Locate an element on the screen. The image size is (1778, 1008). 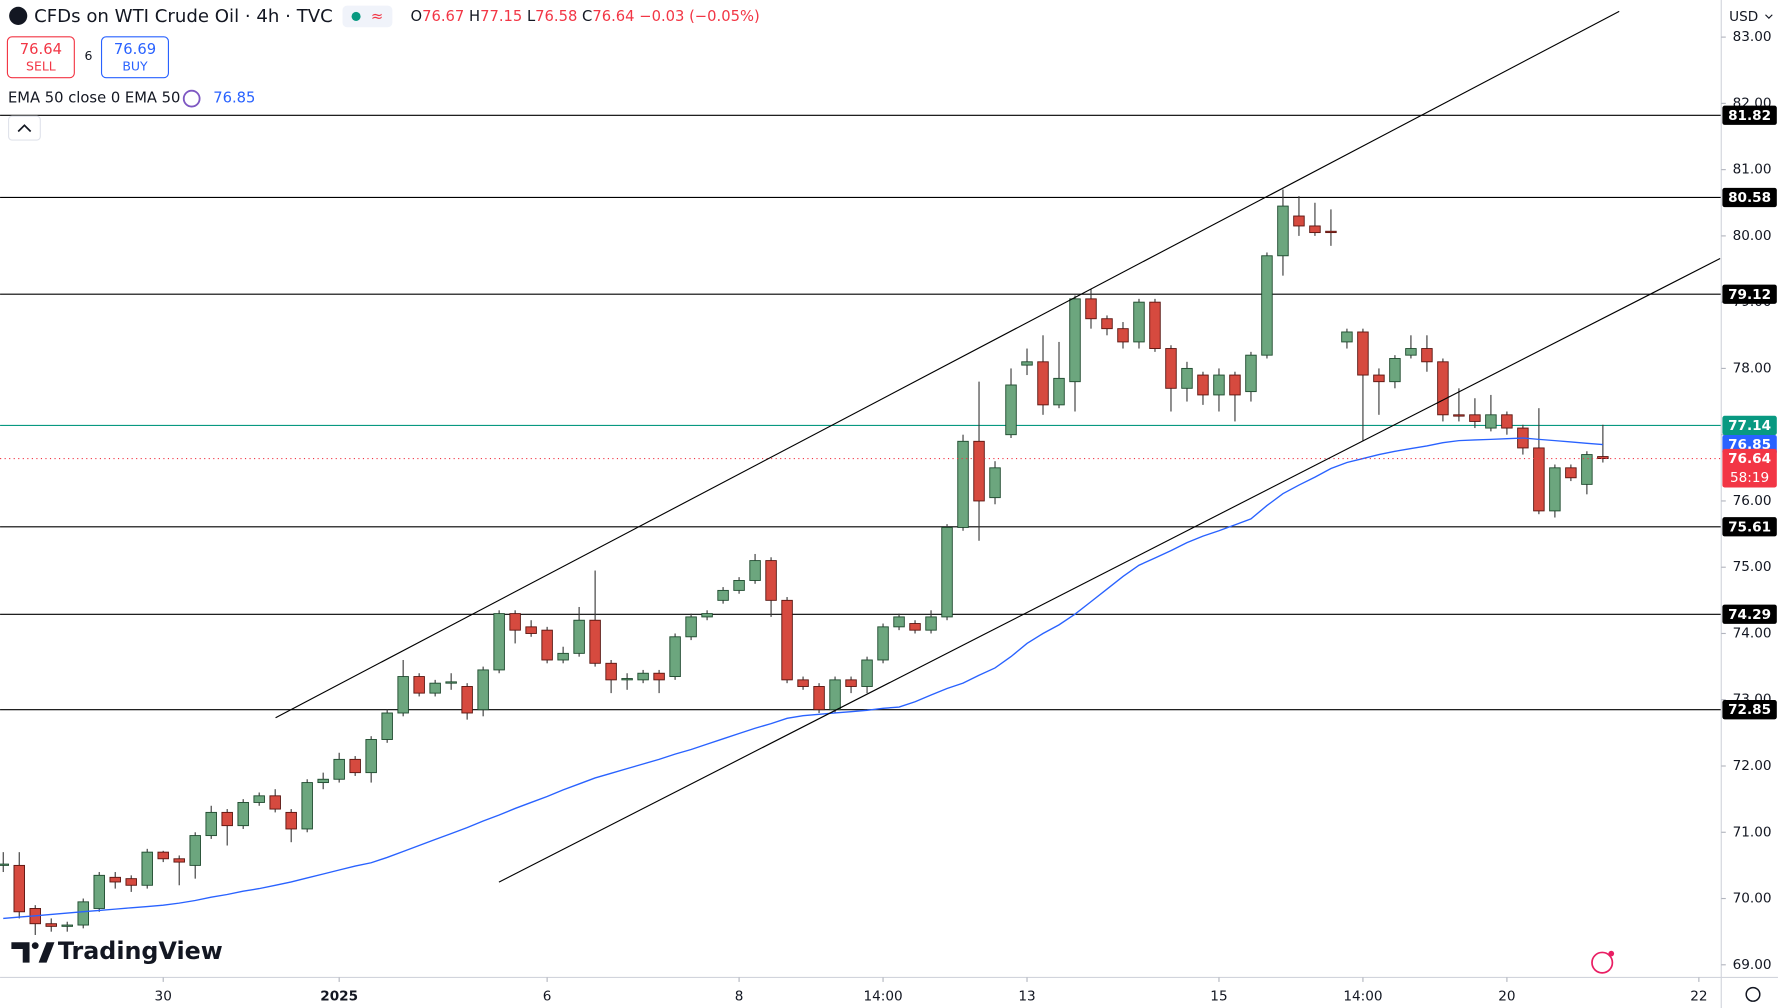
level-label: 80.58 is located at coordinates (1749, 198).